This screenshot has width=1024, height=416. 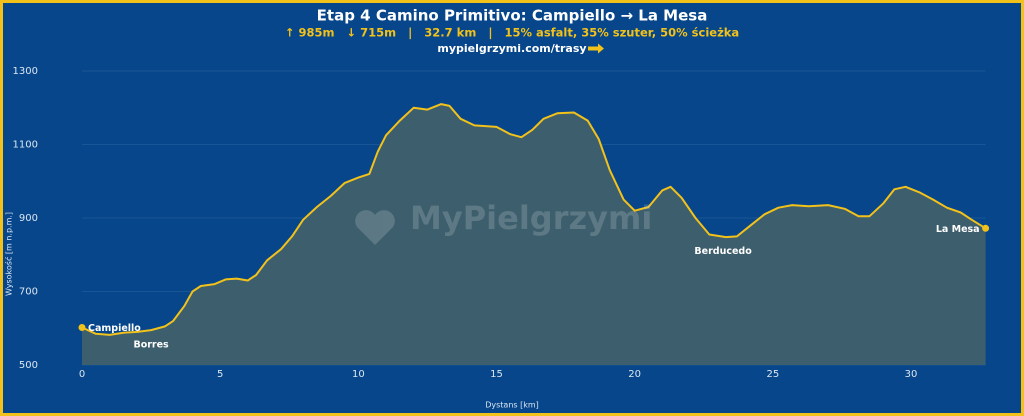 I want to click on watermark: MyPielgrzymi, so click(x=503, y=222).